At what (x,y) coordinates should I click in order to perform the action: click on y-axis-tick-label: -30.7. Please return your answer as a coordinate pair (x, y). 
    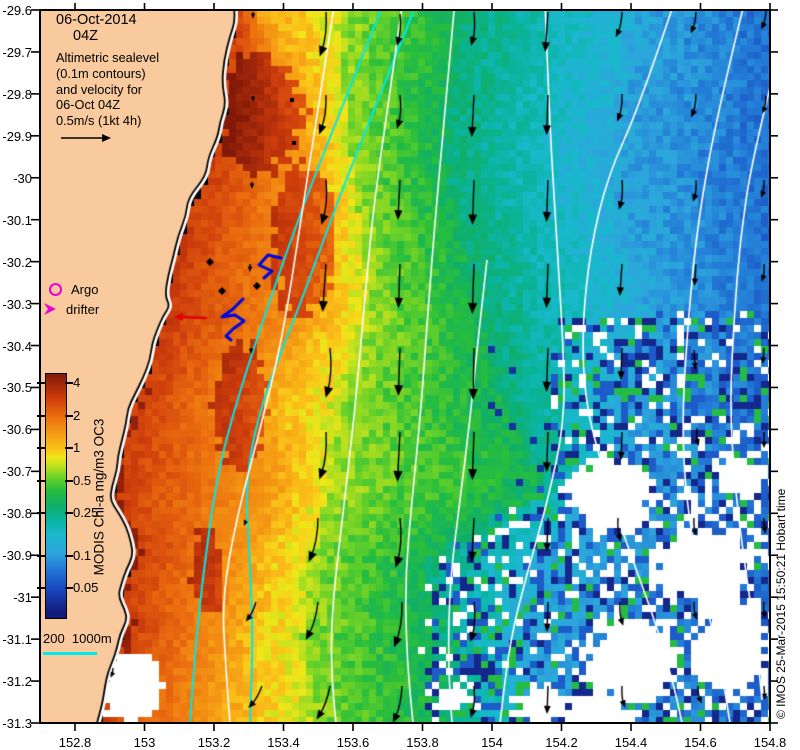
    Looking at the image, I should click on (17, 472).